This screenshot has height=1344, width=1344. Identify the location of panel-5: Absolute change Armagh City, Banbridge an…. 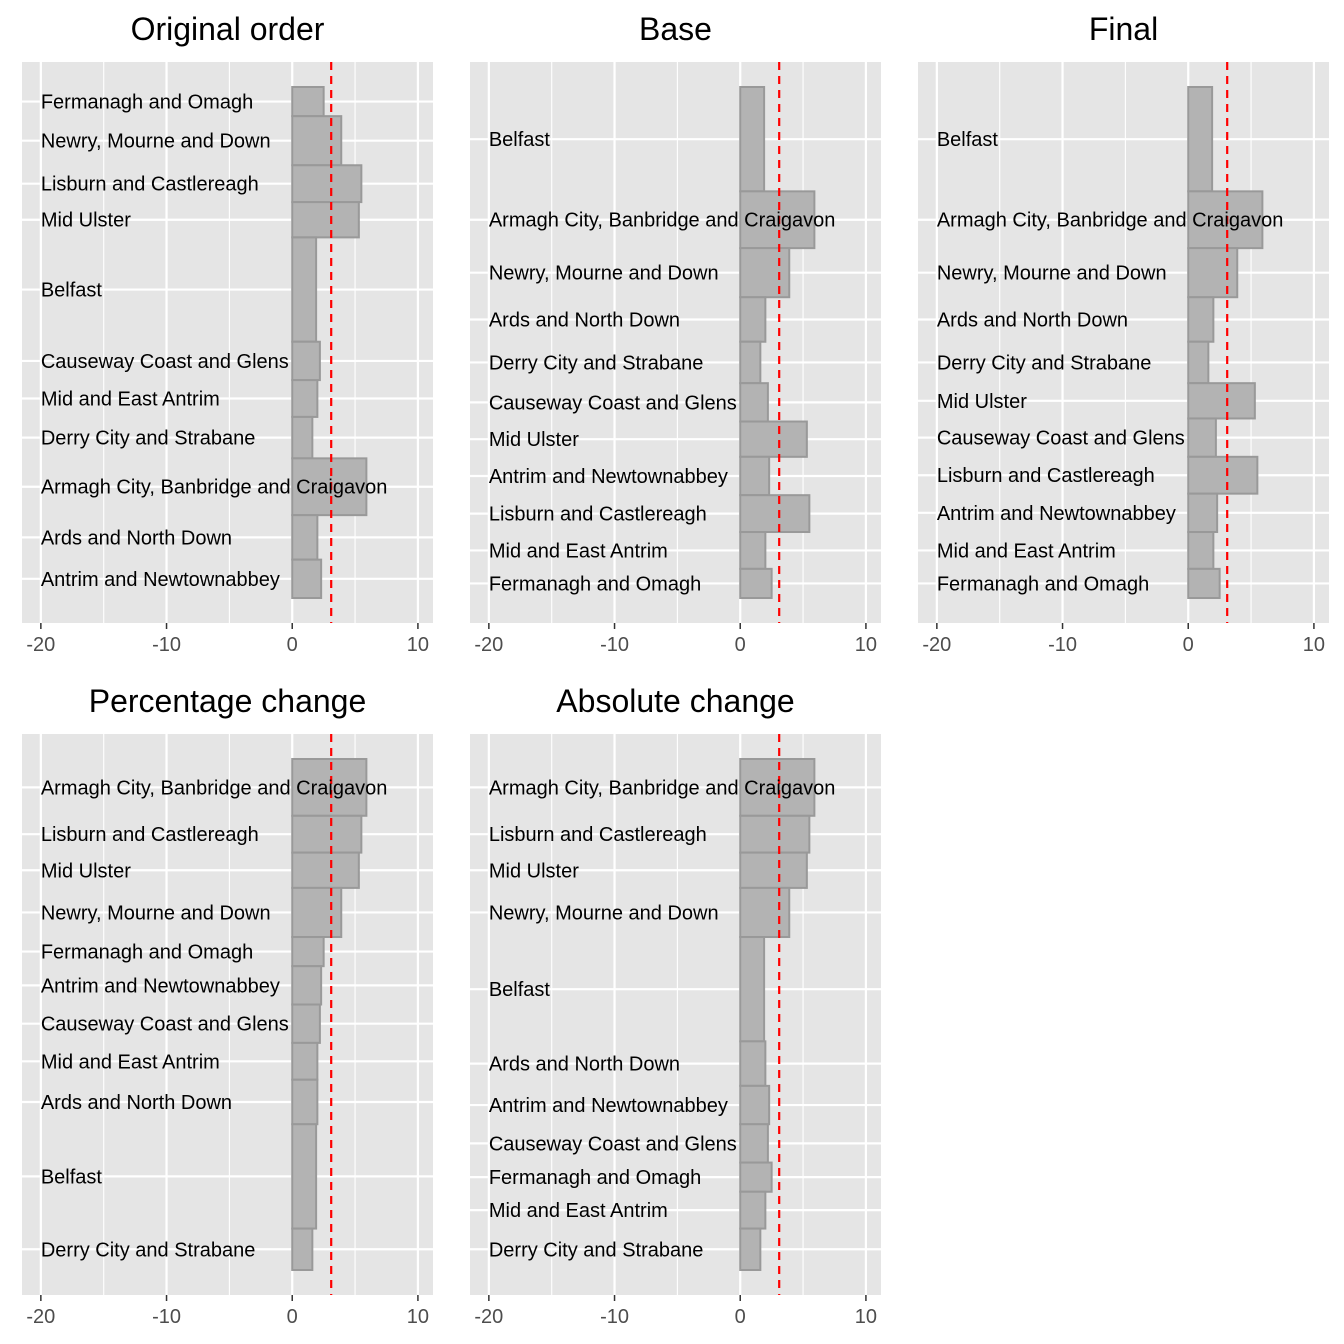
(675, 1005).